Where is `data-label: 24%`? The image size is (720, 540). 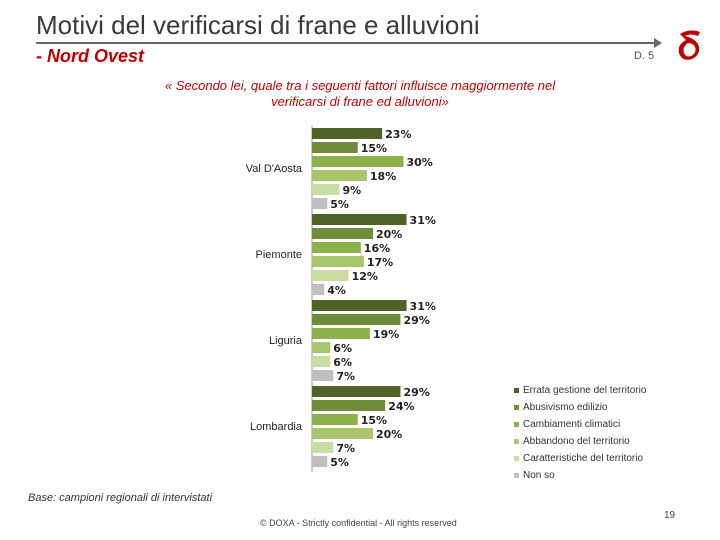
data-label: 24% is located at coordinates (401, 406).